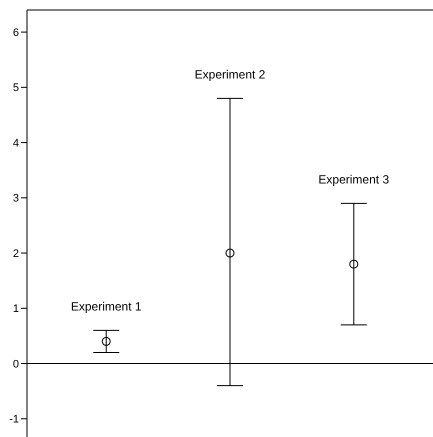  I want to click on y-tick-label: 6, so click(15, 32).